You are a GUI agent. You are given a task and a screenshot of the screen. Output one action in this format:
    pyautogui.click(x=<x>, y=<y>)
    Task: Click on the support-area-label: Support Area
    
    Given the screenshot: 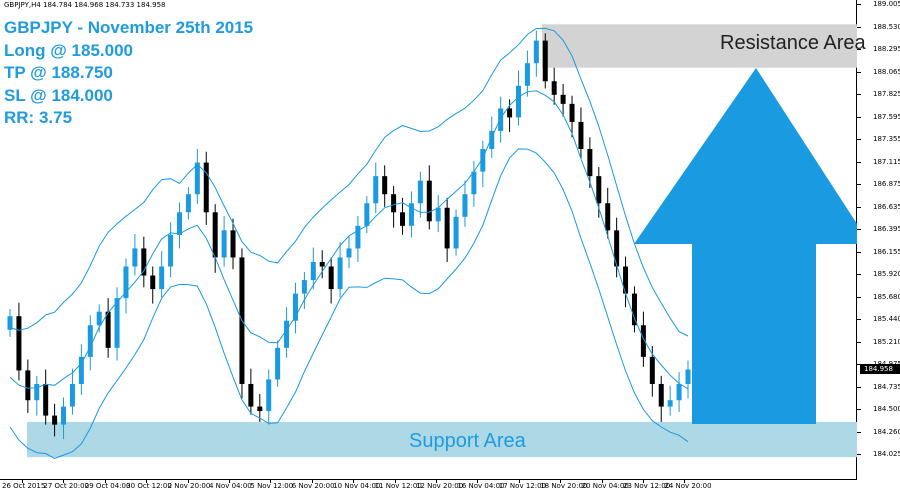 What is the action you would take?
    pyautogui.click(x=467, y=441)
    